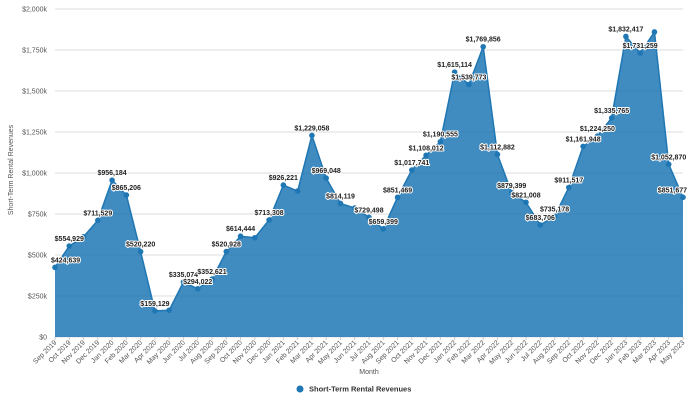 The height and width of the screenshot is (405, 696). Describe the element at coordinates (11, 169) in the screenshot. I see `y-axis-title: Short-Term Rental Revenues` at that location.